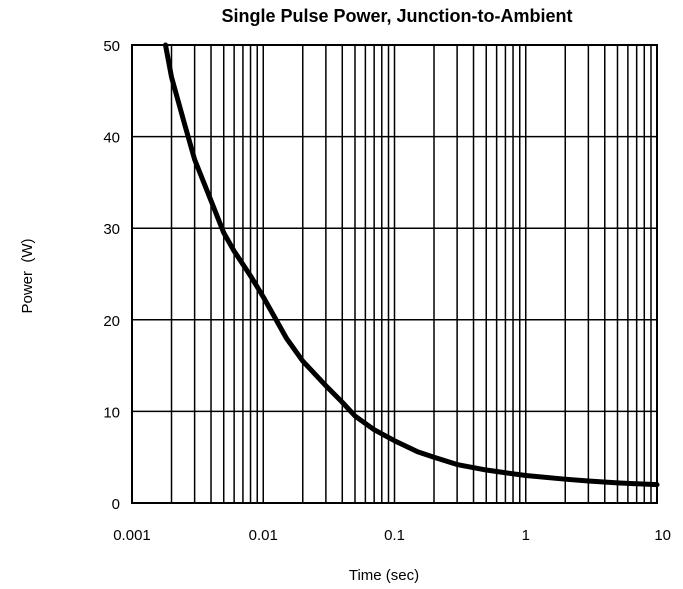 The image size is (683, 589). I want to click on y-tick-label: 50, so click(111, 46).